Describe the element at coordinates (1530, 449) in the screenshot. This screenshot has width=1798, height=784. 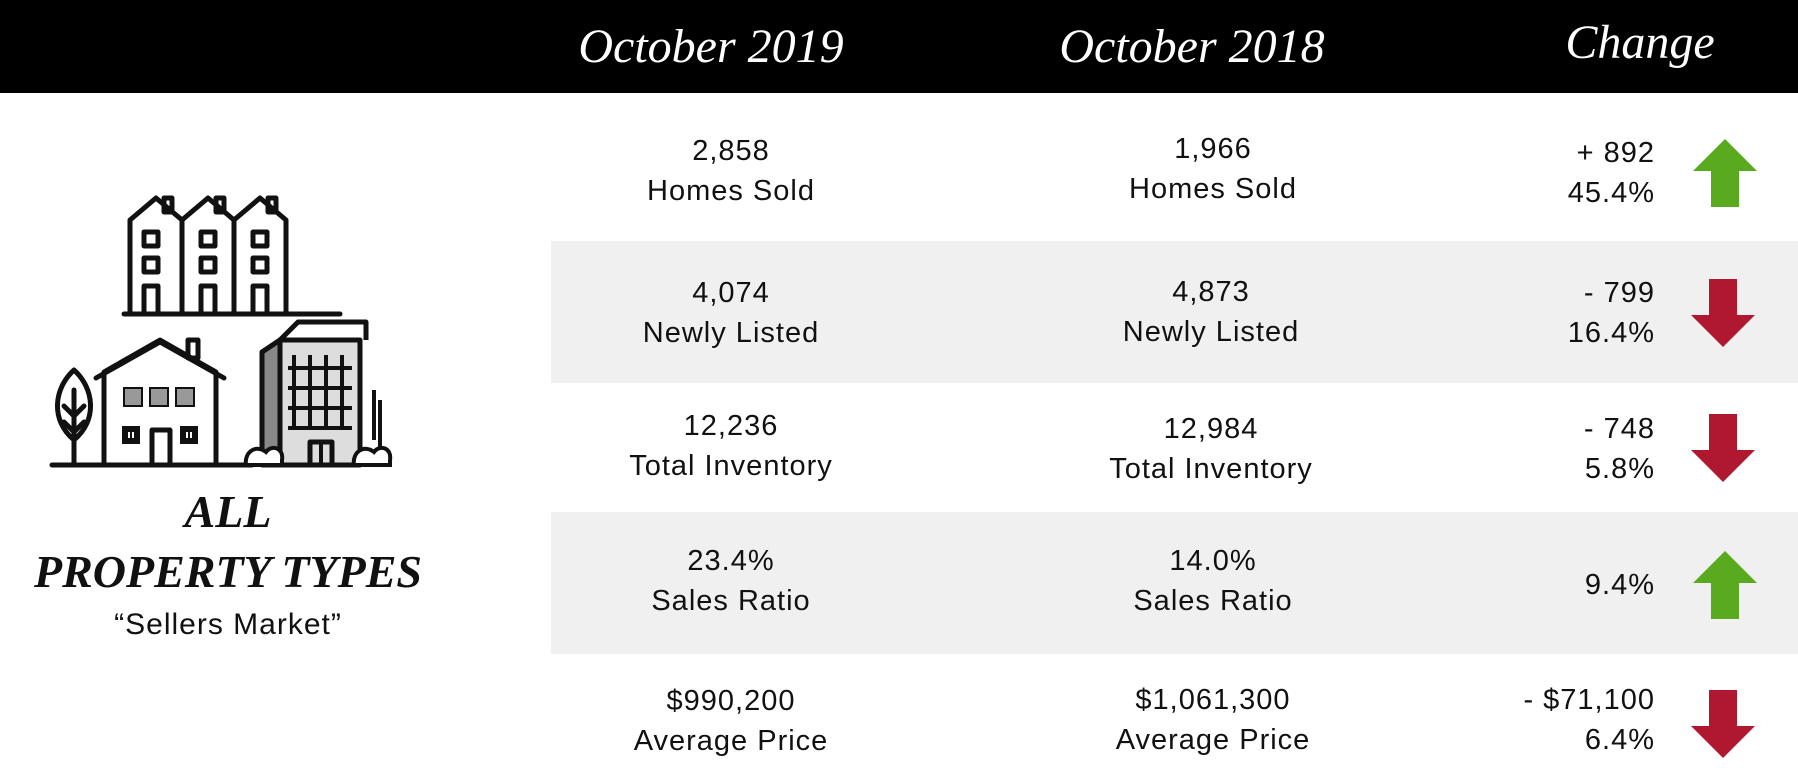
I see `row-total-inventory-change: - 748 5.8%` at that location.